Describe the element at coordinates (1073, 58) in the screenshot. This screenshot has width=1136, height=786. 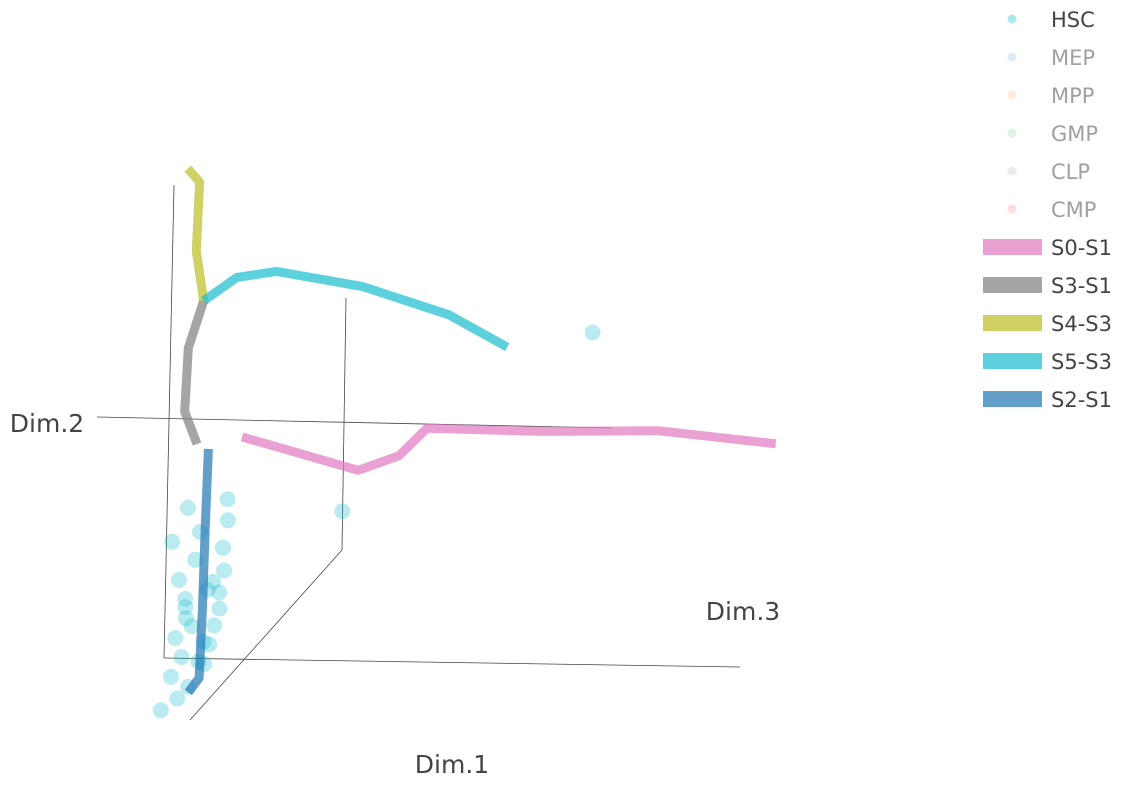
I see `legend-label: MEP` at that location.